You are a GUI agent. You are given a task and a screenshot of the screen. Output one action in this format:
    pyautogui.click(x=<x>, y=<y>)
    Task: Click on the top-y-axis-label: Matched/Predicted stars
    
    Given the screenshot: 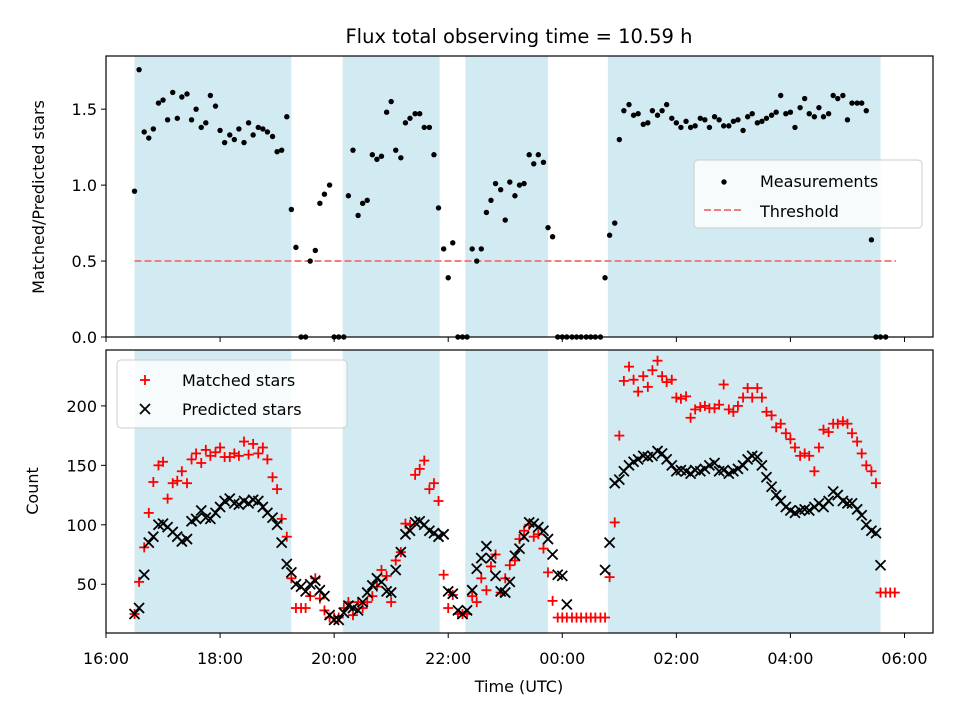 What is the action you would take?
    pyautogui.click(x=38, y=197)
    